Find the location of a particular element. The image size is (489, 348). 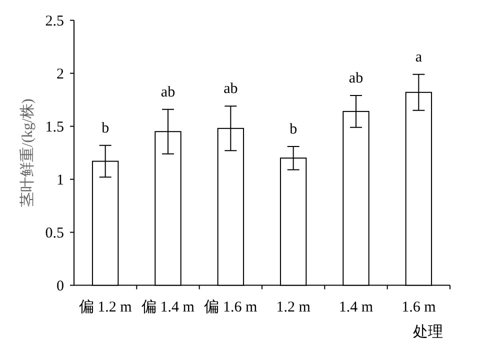

x-tick-label: 偏 1.4 m is located at coordinates (168, 307).